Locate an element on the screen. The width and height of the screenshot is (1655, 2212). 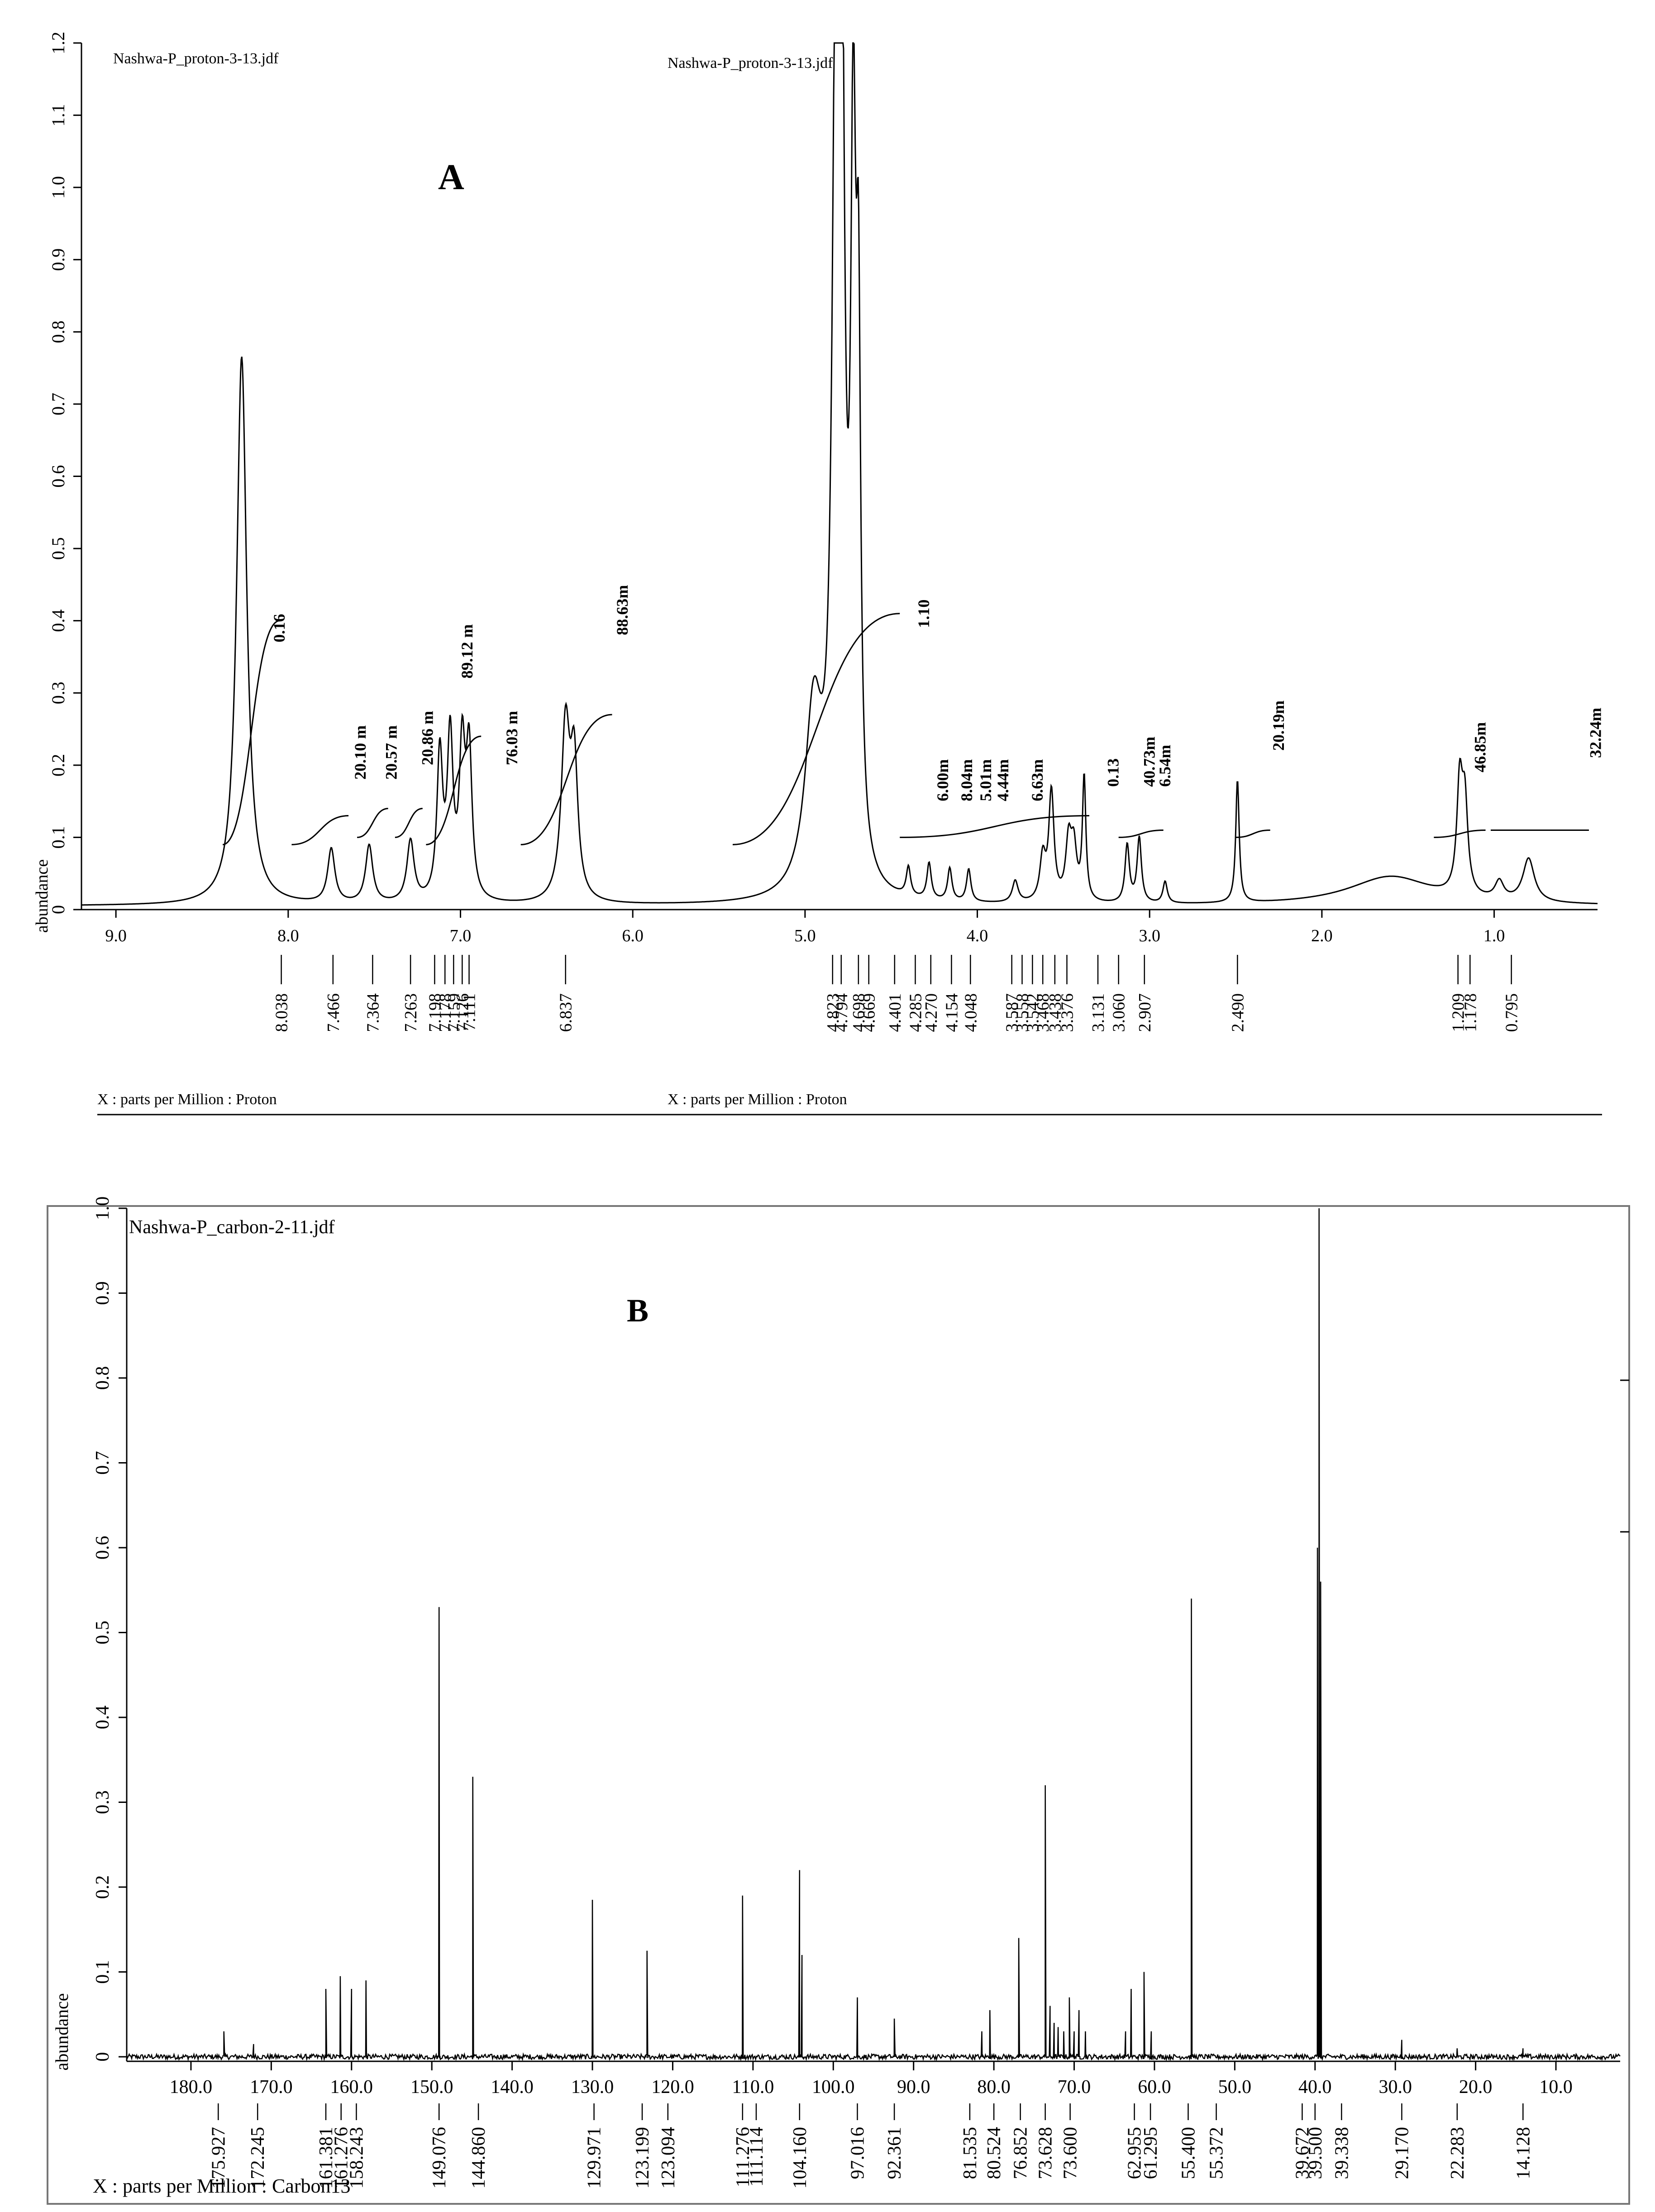
x-tick-label: 60.0 is located at coordinates (1154, 2087).